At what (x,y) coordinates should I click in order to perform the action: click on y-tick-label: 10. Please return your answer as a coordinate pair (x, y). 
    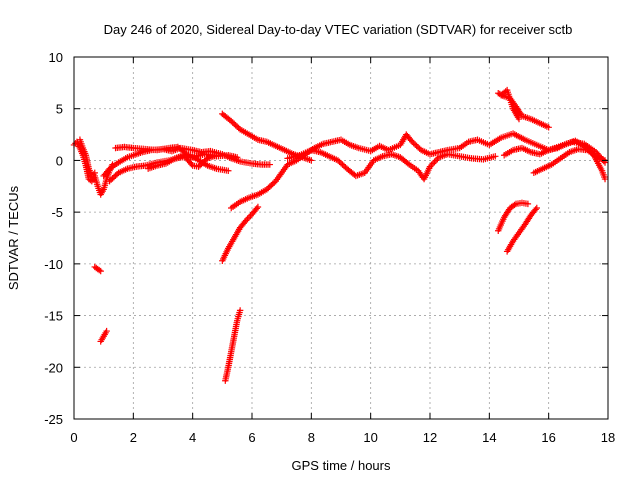
    Looking at the image, I should click on (56, 57).